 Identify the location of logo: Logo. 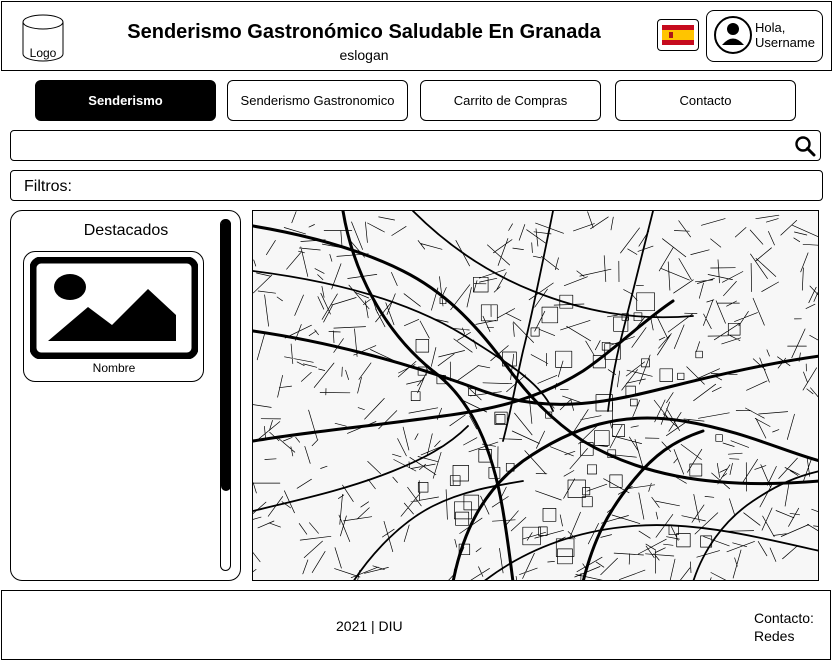
(43, 35).